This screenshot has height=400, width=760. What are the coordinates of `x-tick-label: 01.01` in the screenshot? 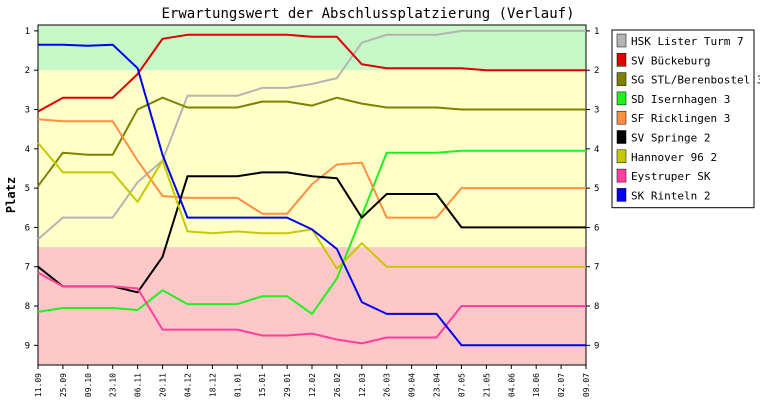 It's located at (237, 385).